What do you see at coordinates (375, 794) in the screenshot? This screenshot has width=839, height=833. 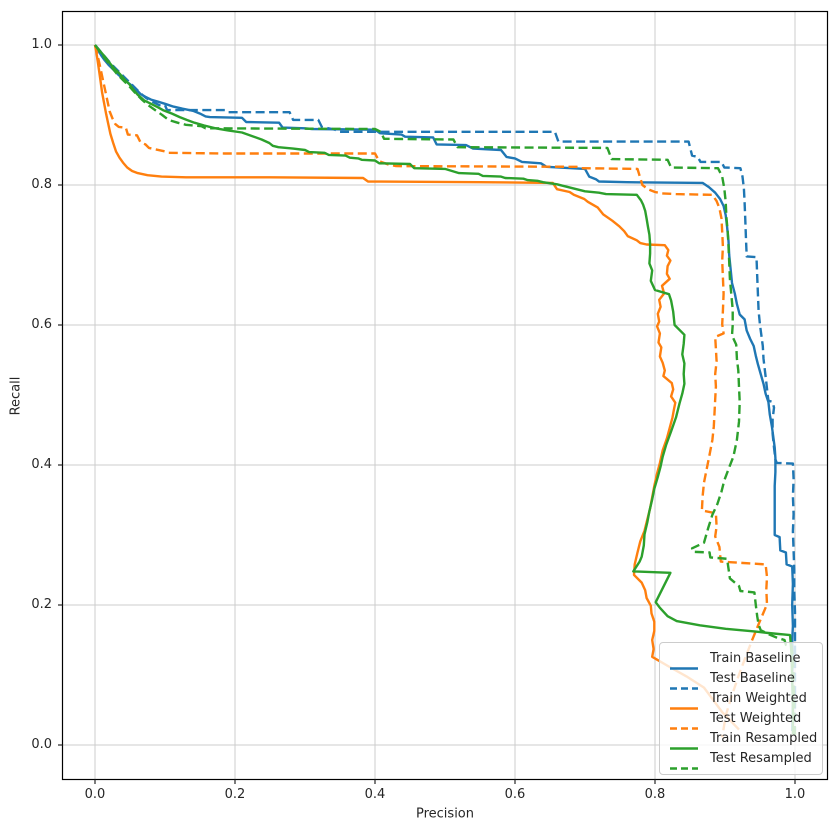 I see `x-tick-label: 0.4` at bounding box center [375, 794].